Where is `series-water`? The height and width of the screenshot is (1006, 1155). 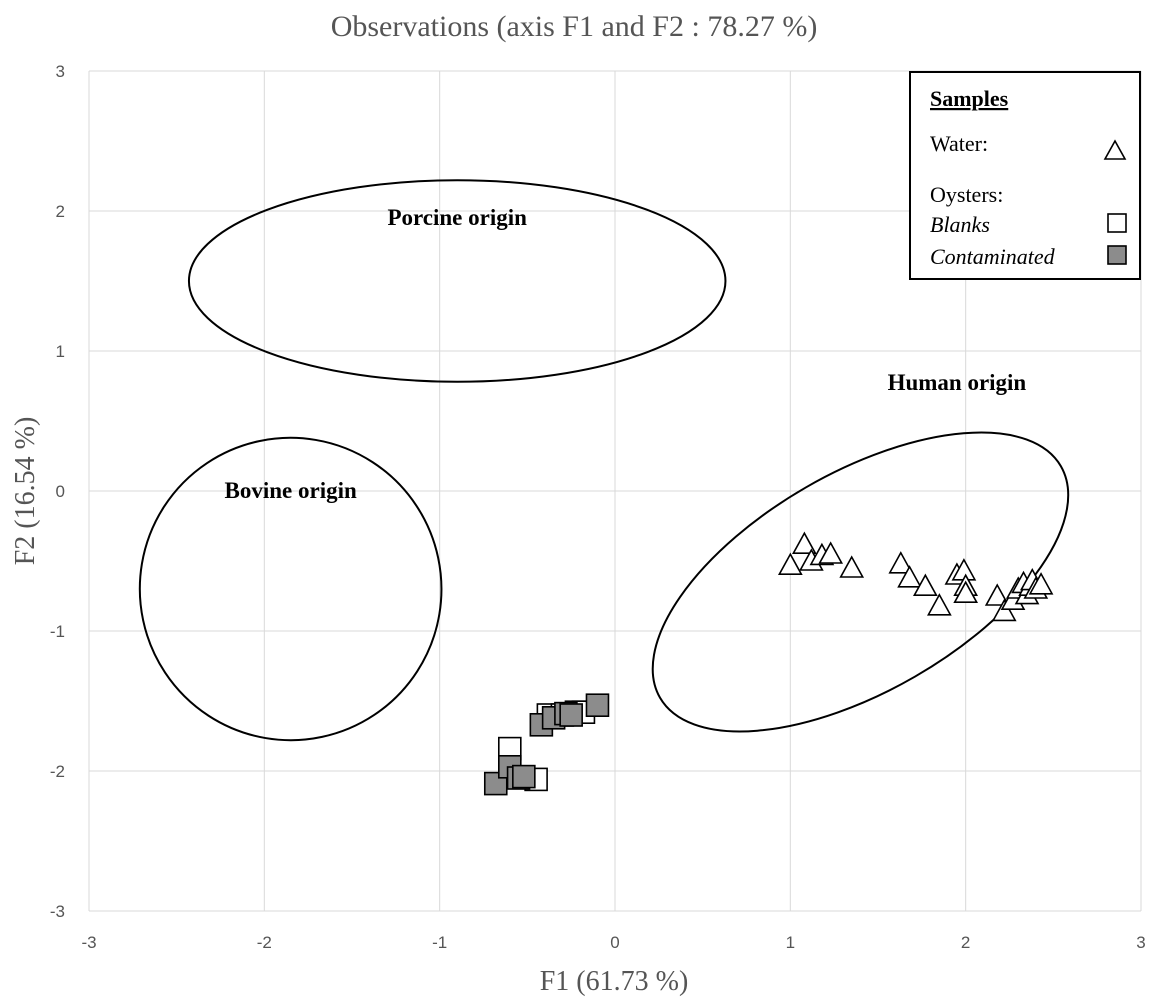 series-water is located at coordinates (915, 576).